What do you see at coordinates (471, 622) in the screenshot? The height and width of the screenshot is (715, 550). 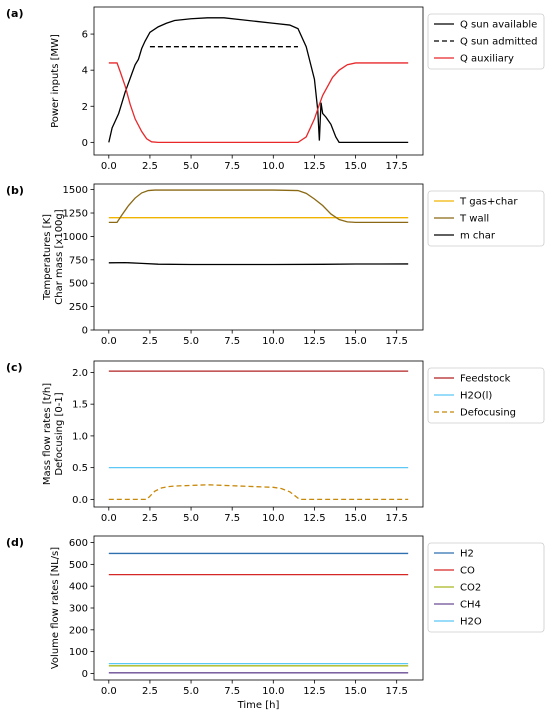 I see `legend-entry: H2O` at bounding box center [471, 622].